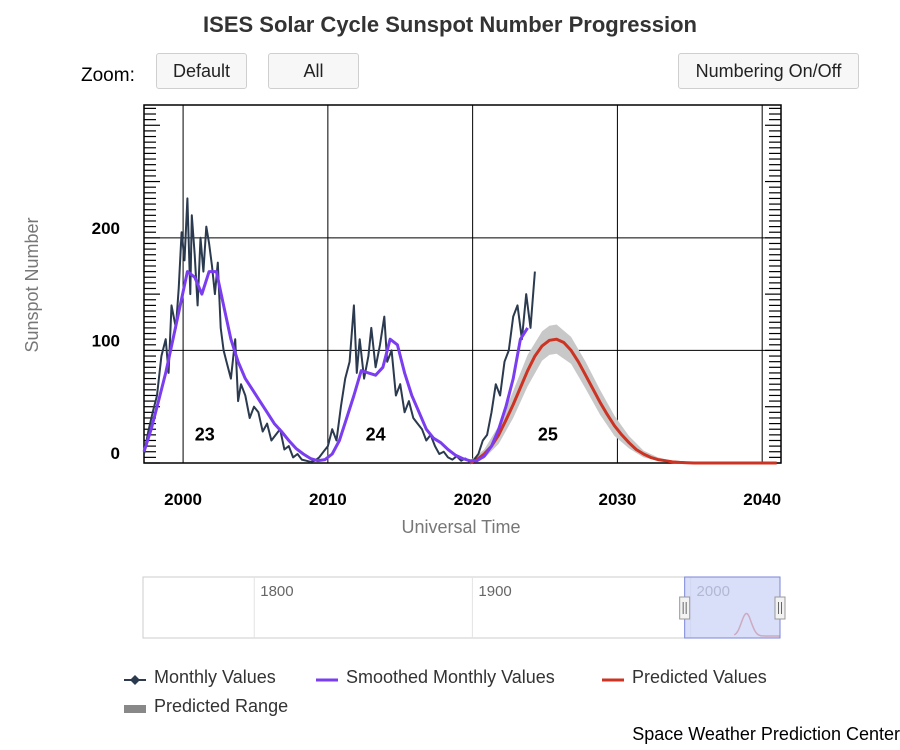  Describe the element at coordinates (201, 71) in the screenshot. I see `zoom-default-button: Default` at that location.